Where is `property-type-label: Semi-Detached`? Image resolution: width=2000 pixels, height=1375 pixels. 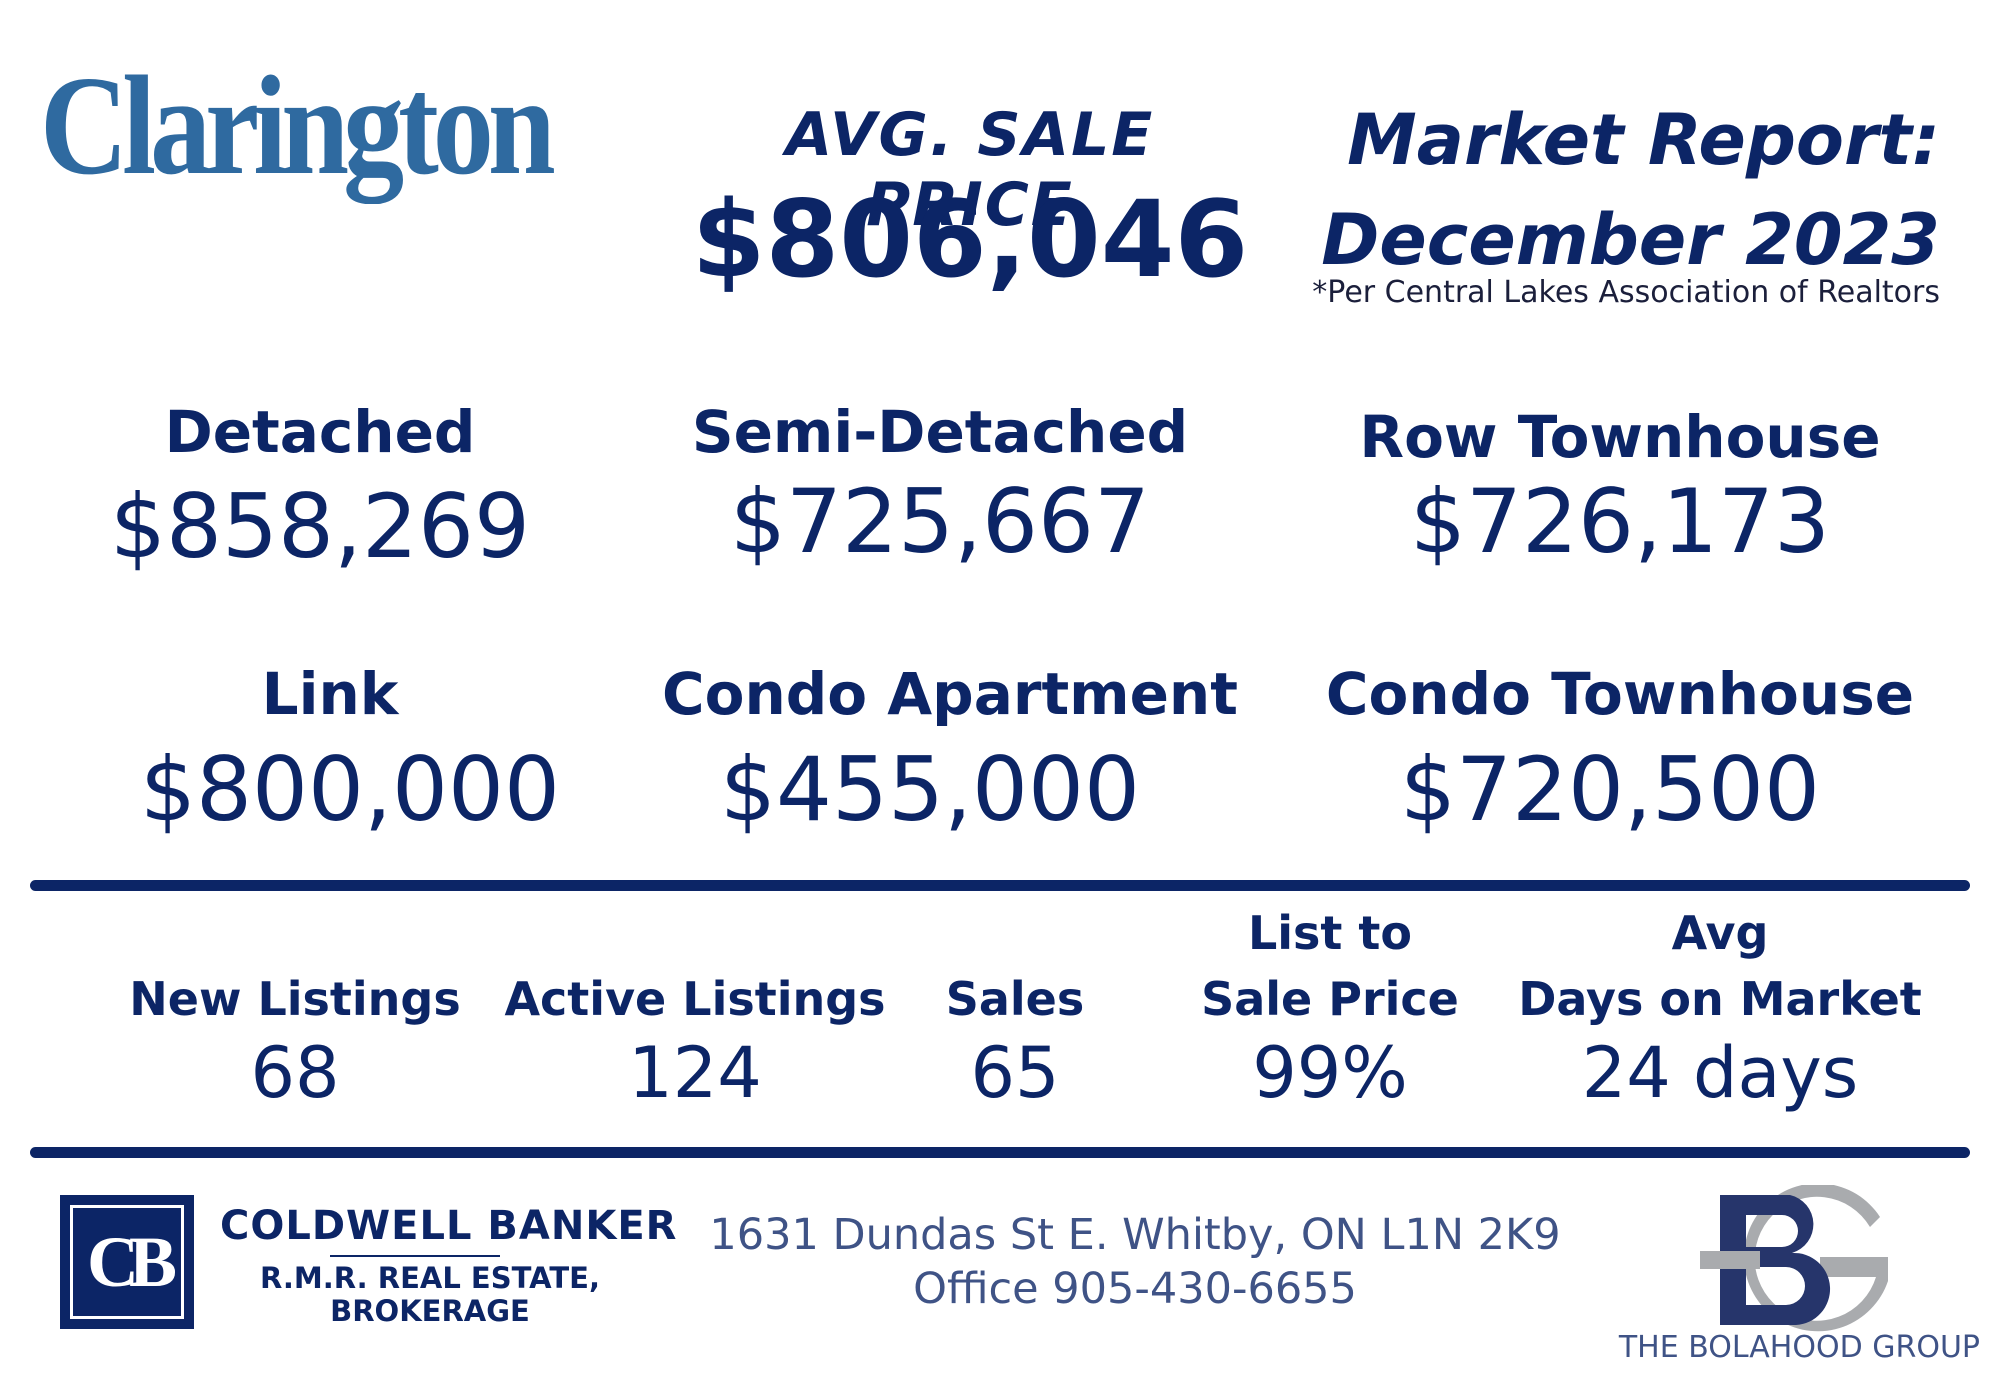
property-type-label: Semi-Detached is located at coordinates (940, 432).